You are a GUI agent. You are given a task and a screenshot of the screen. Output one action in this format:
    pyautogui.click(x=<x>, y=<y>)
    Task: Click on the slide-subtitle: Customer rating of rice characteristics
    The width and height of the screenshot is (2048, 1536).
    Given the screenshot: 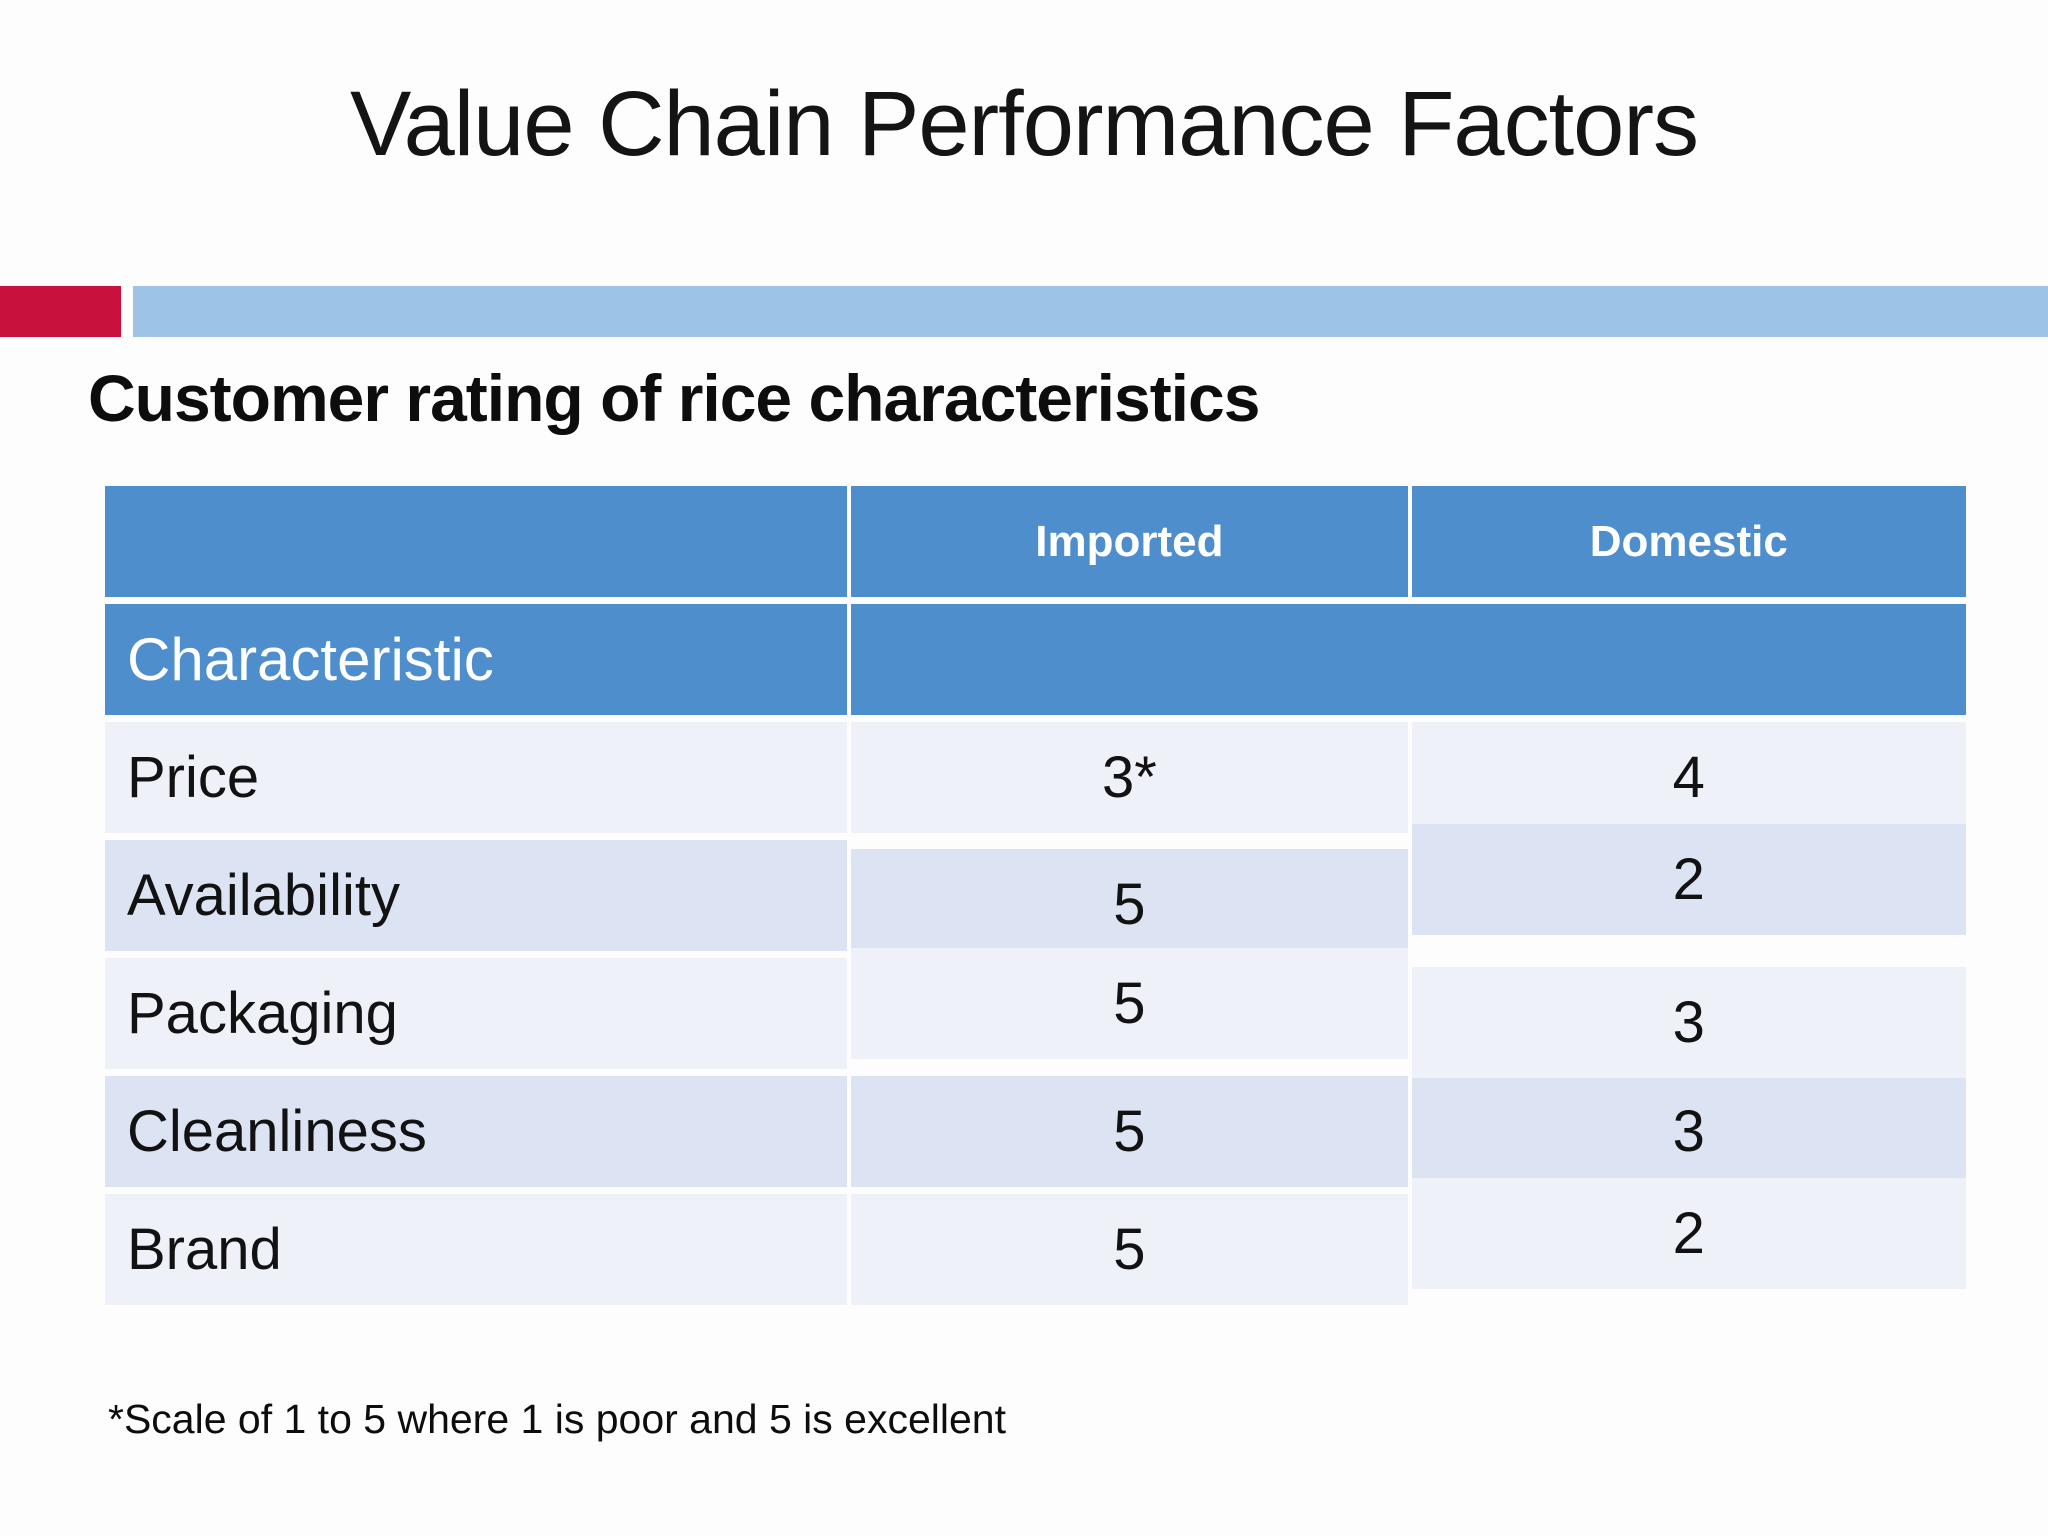 What is the action you would take?
    pyautogui.click(x=674, y=398)
    